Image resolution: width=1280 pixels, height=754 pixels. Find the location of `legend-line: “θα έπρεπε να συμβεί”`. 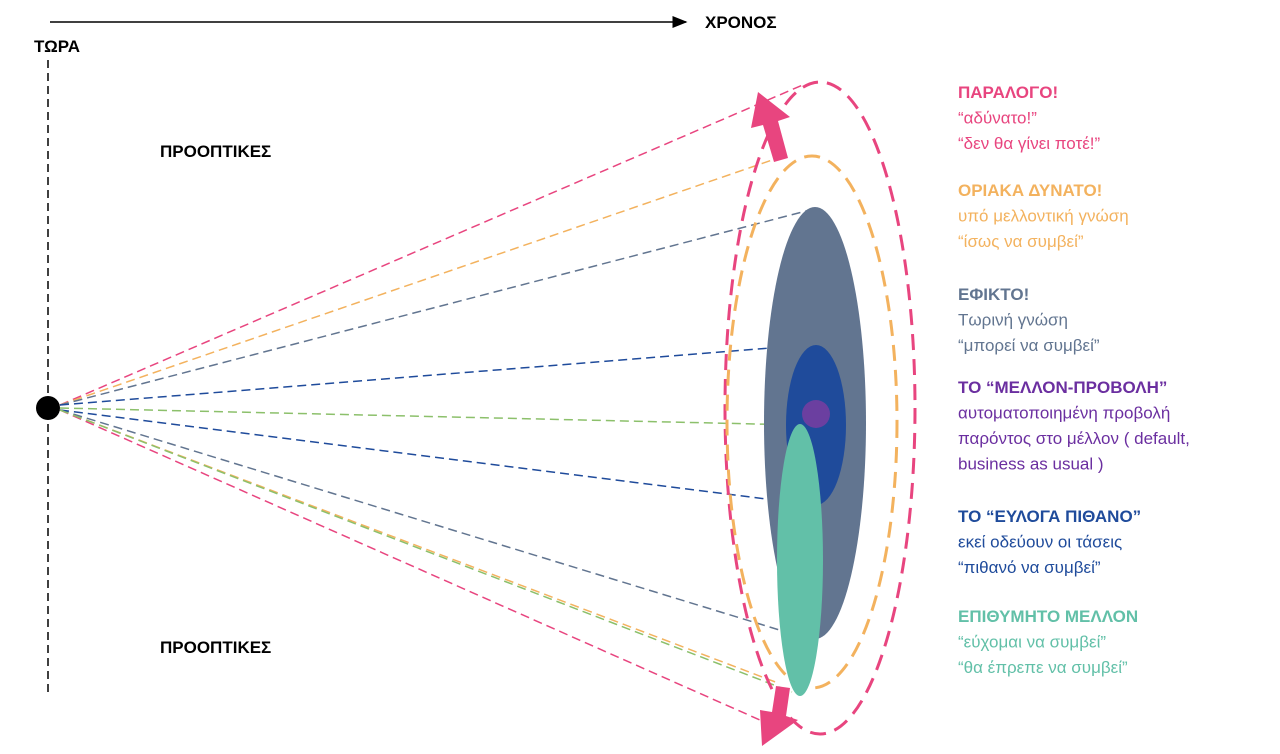

legend-line: “θα έπρεπε να συμβεί” is located at coordinates (1043, 667).